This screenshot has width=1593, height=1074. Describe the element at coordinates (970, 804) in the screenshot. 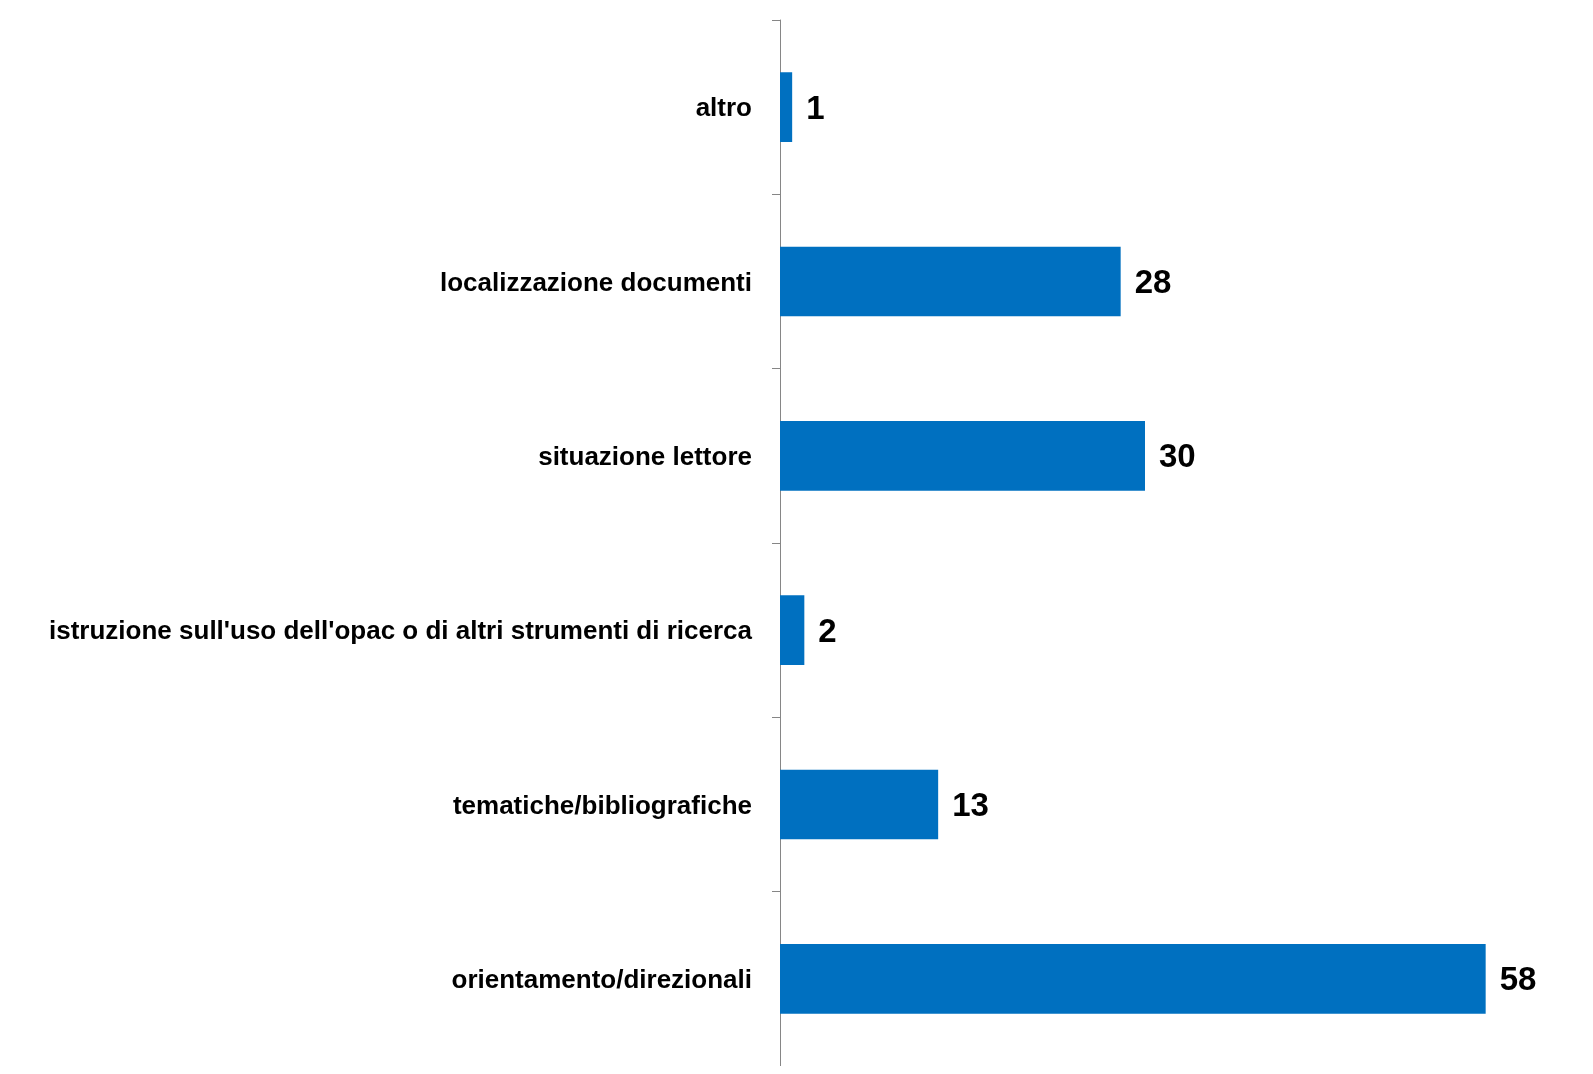

I see `data-label: 13` at that location.